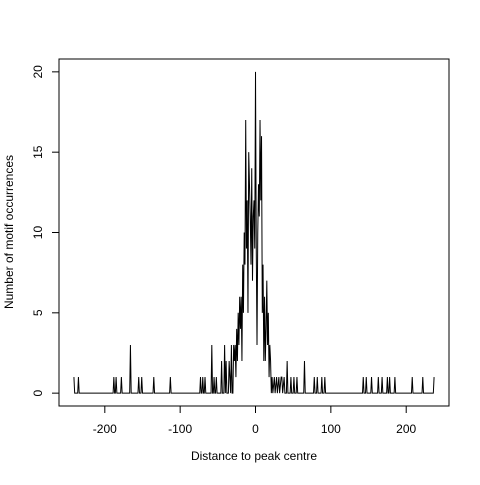  What do you see at coordinates (38, 392) in the screenshot?
I see `y-tick-label: 0` at bounding box center [38, 392].